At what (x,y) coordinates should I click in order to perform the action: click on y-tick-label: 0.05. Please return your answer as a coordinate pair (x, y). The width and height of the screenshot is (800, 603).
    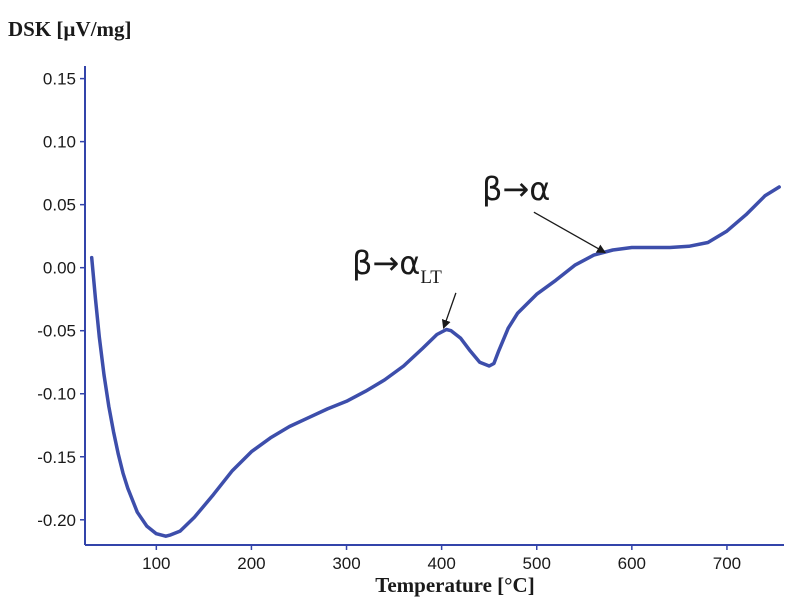
    Looking at the image, I should click on (59, 205).